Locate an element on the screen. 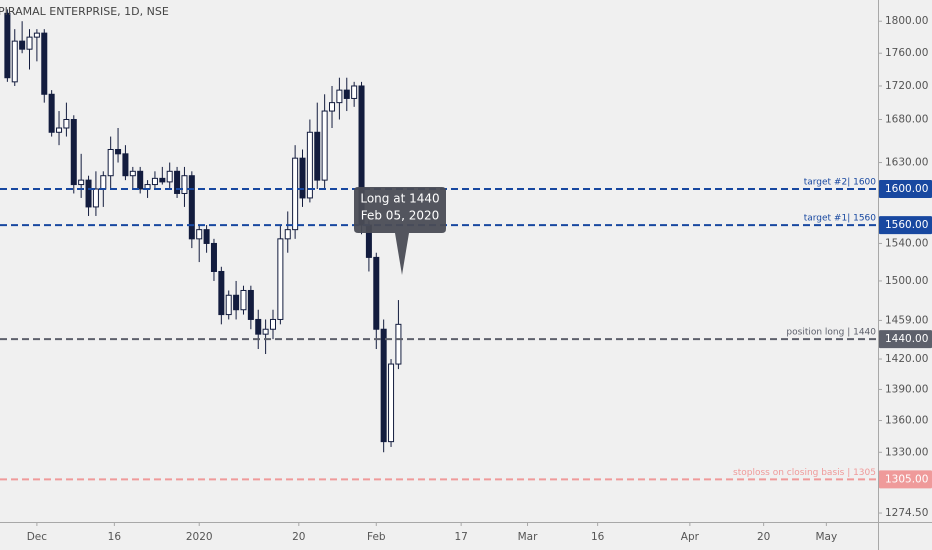  y-tick-label: 1459.00 is located at coordinates (906, 320).